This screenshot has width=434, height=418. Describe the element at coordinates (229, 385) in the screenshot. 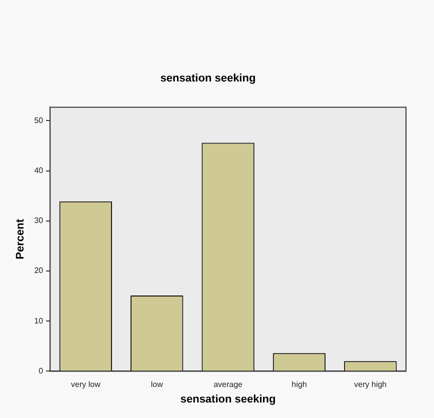

I see `x-tick-label: average` at that location.